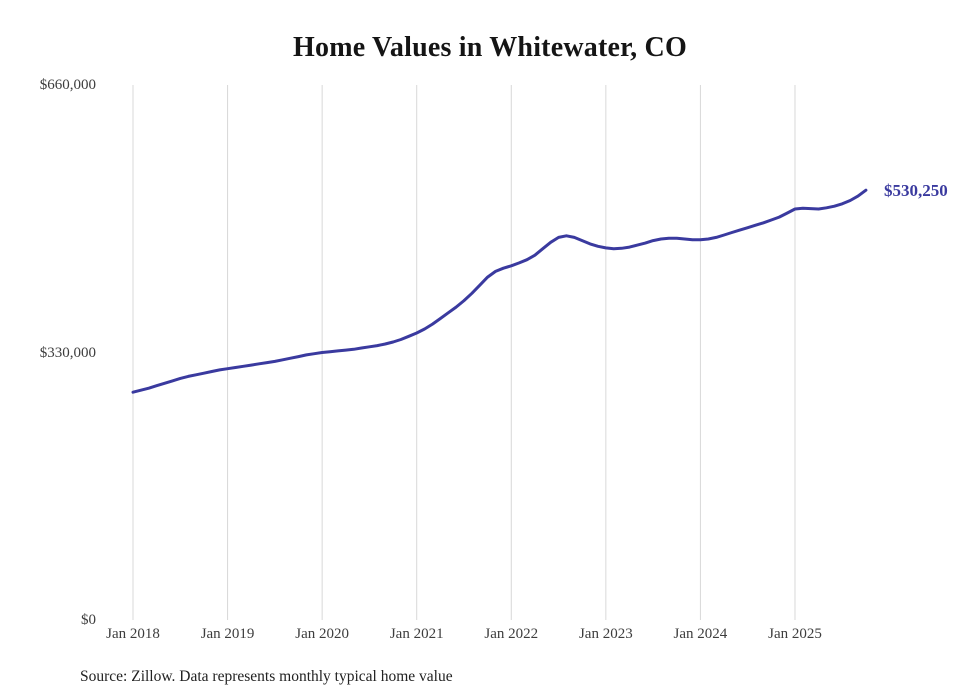 The height and width of the screenshot is (699, 980). I want to click on y-tick-label: $660,000, so click(67, 85).